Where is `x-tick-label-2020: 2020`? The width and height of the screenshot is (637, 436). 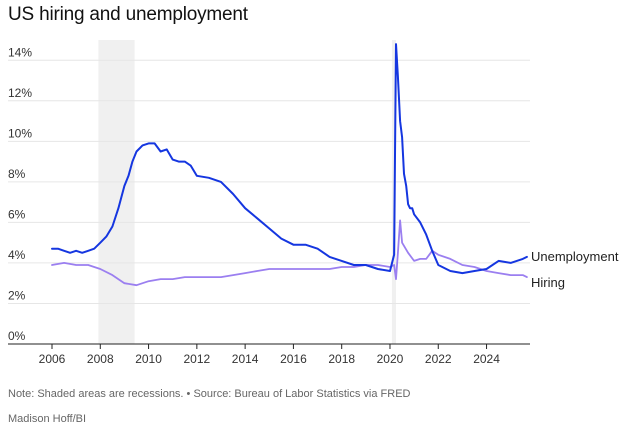 x-tick-label-2020: 2020 is located at coordinates (390, 359).